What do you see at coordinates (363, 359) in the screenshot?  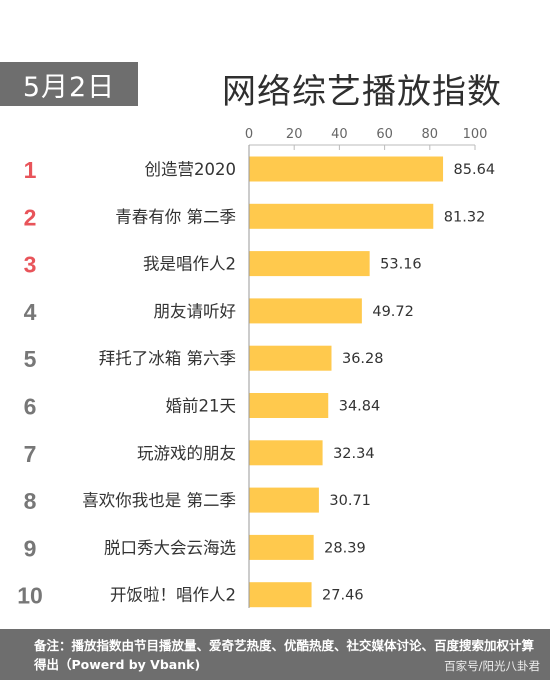 I see `value-label: 36.28` at bounding box center [363, 359].